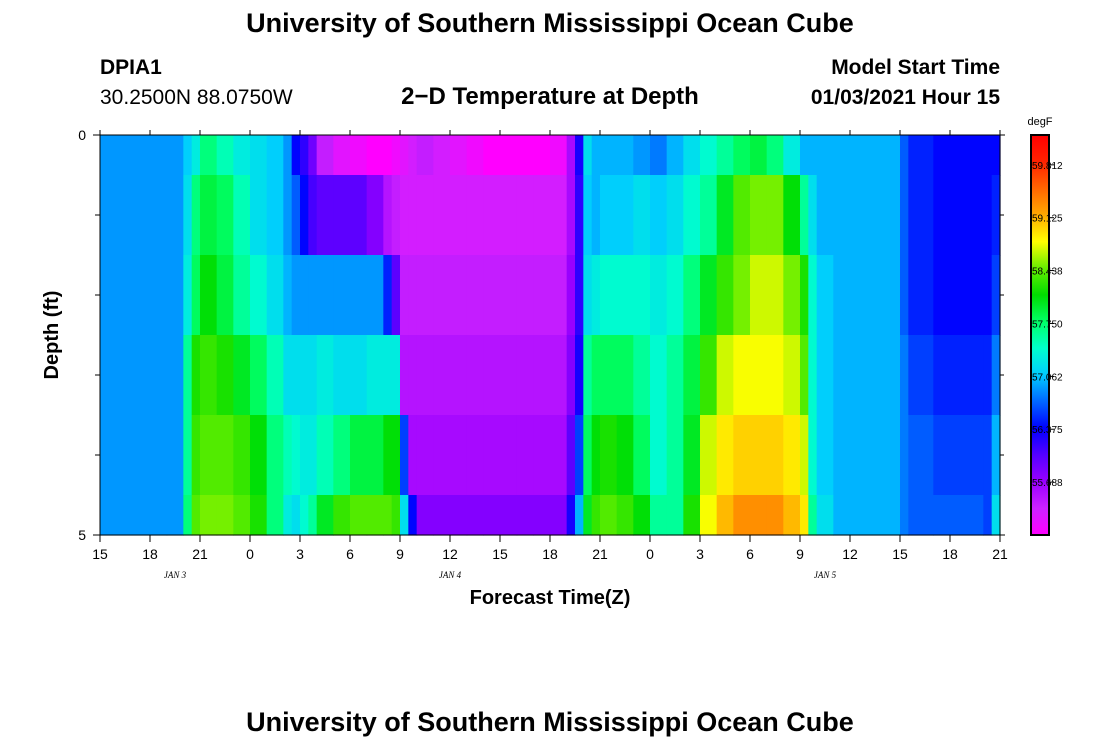  What do you see at coordinates (905, 97) in the screenshot?
I see `model-start-time: 01/03/2021 Hour 15` at bounding box center [905, 97].